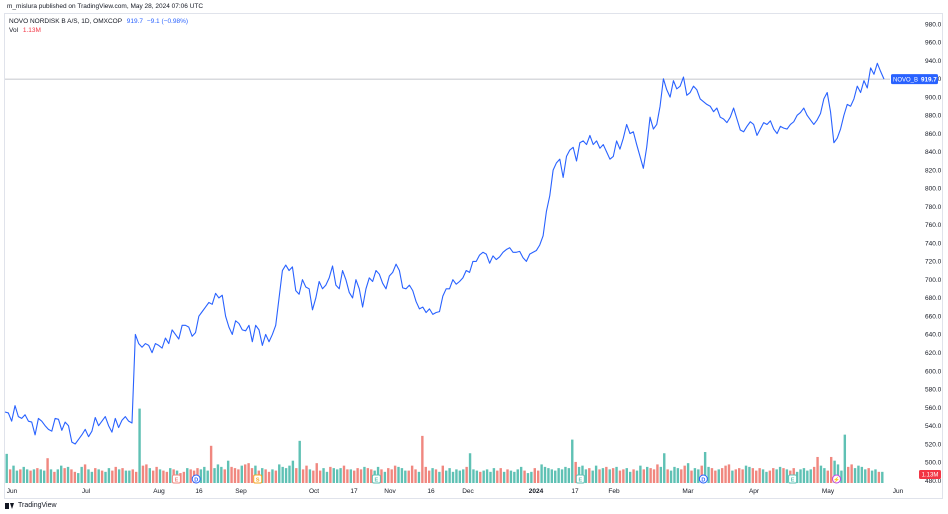 Image resolution: width=948 pixels, height=514 pixels. I want to click on price-tick-label: 940.0, so click(933, 61).